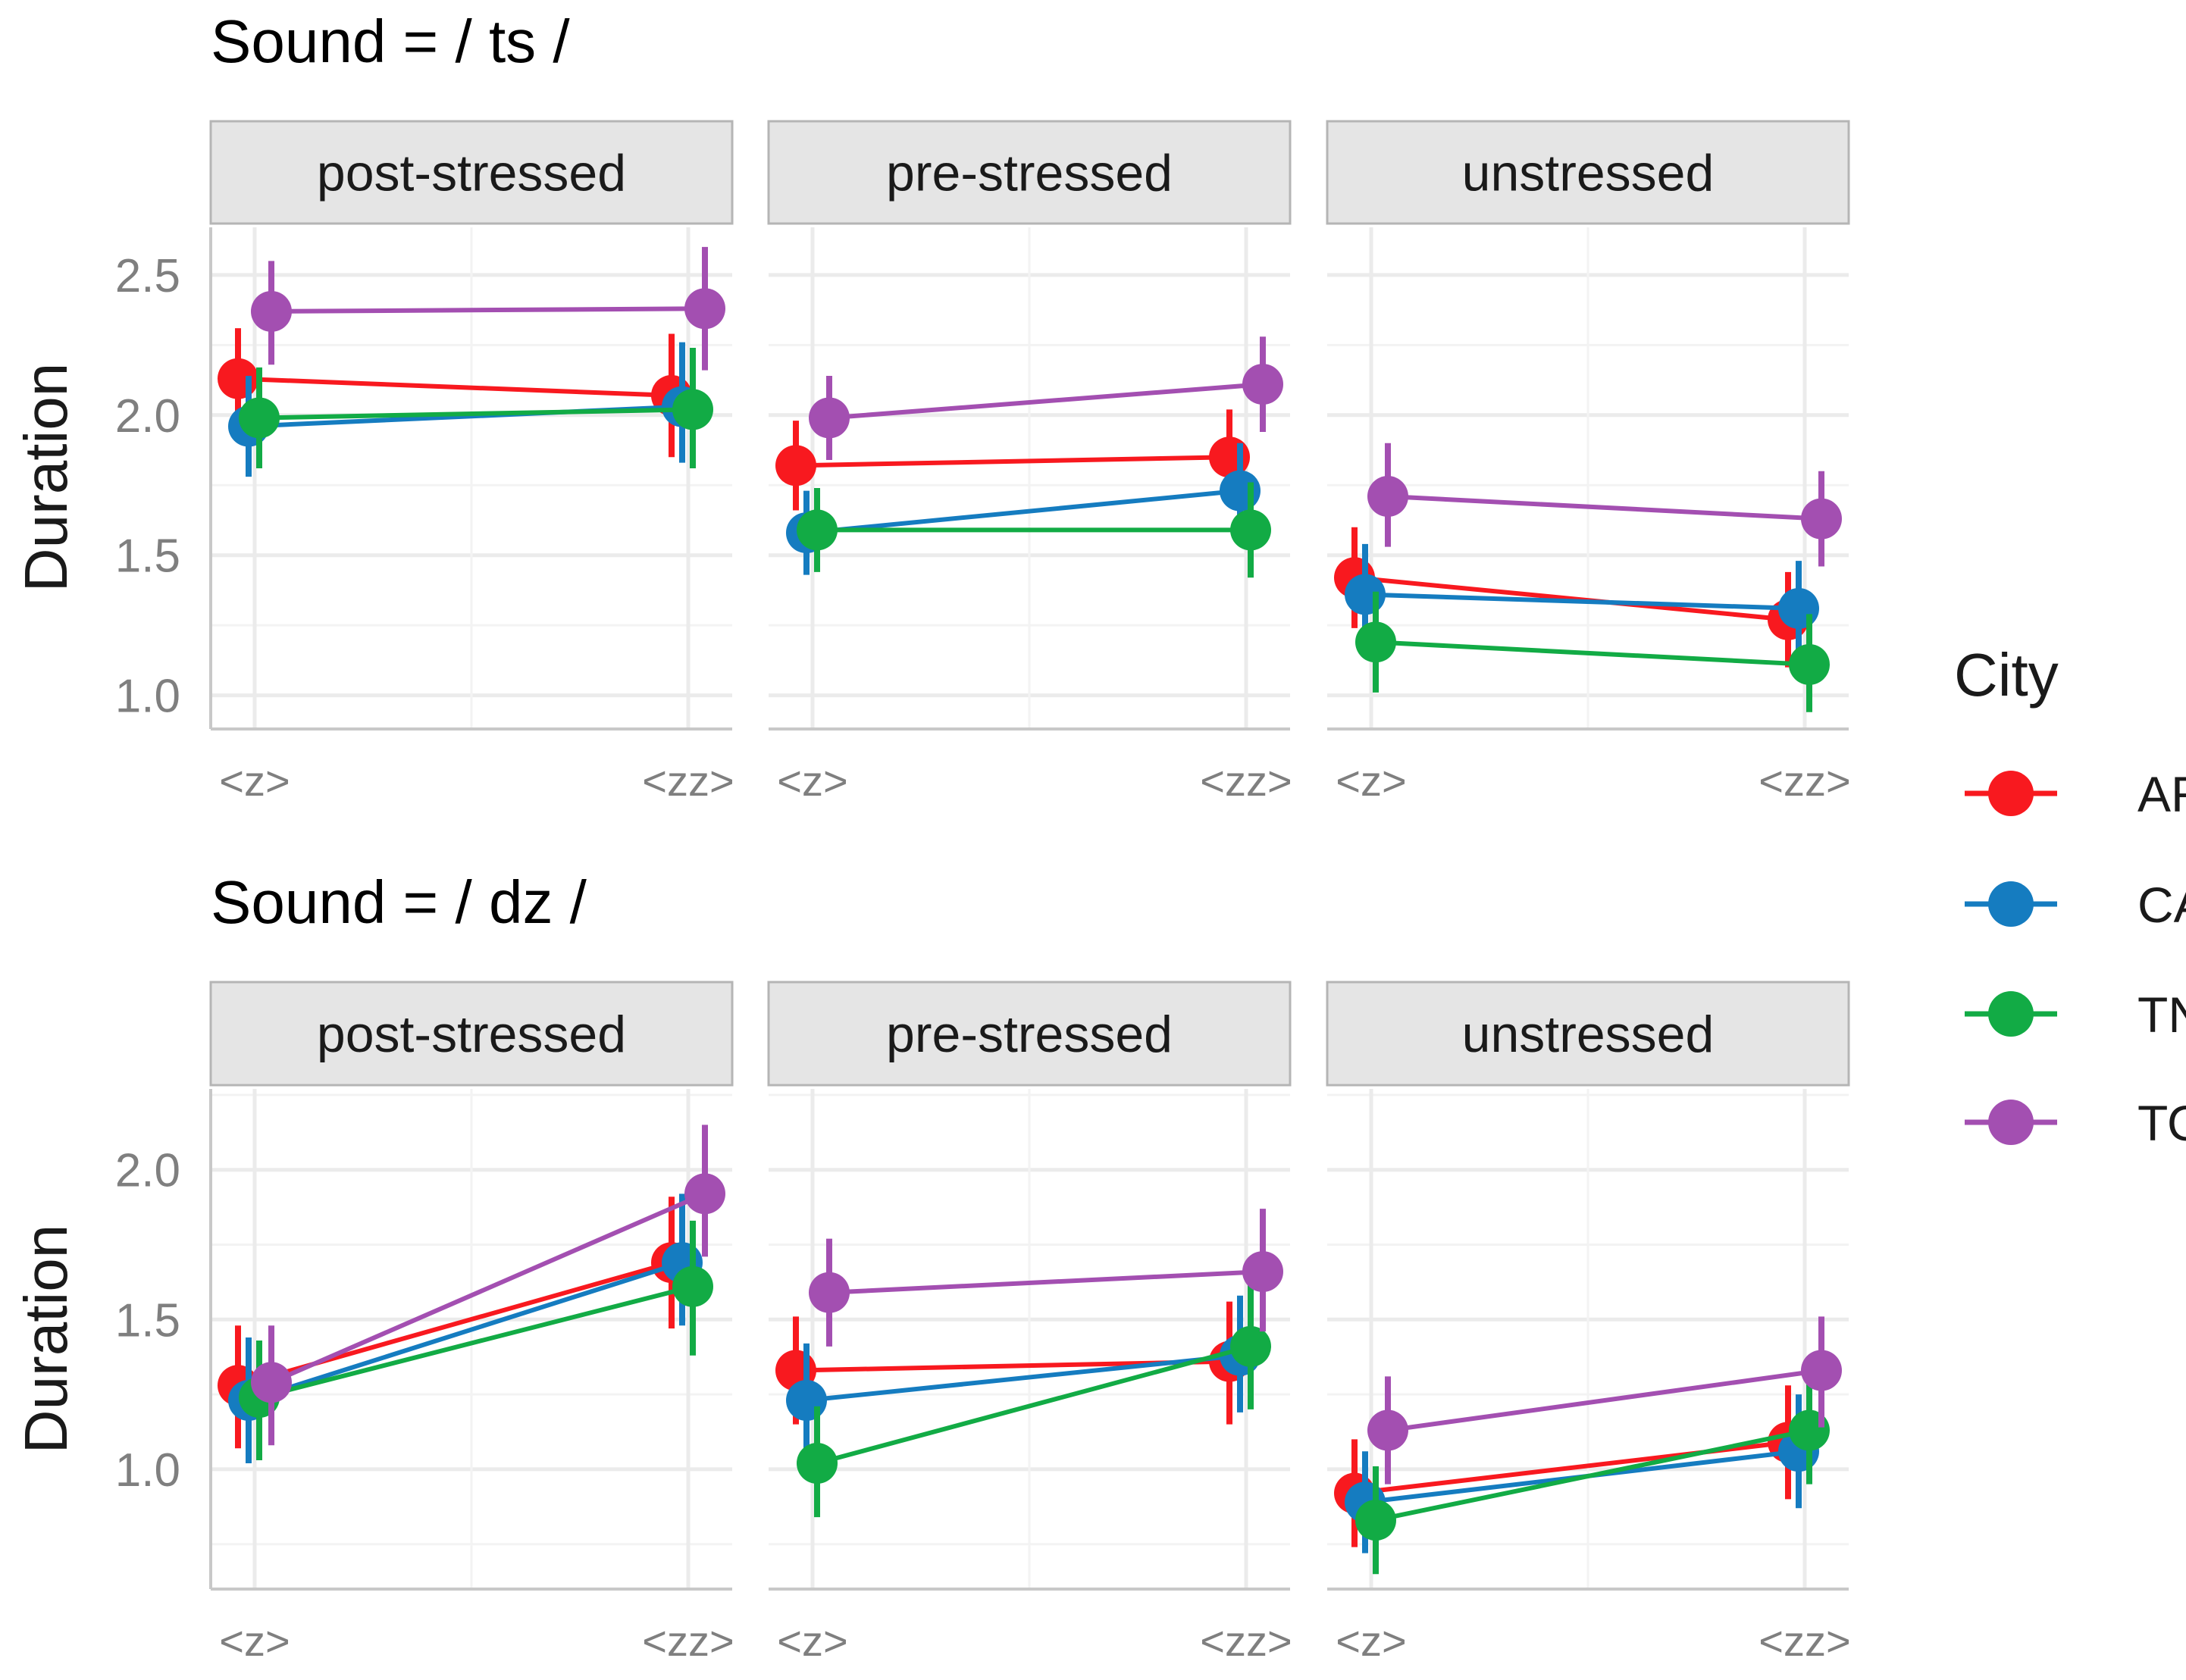  What do you see at coordinates (147, 697) in the screenshot?
I see `y-tick-label: 1.0` at bounding box center [147, 697].